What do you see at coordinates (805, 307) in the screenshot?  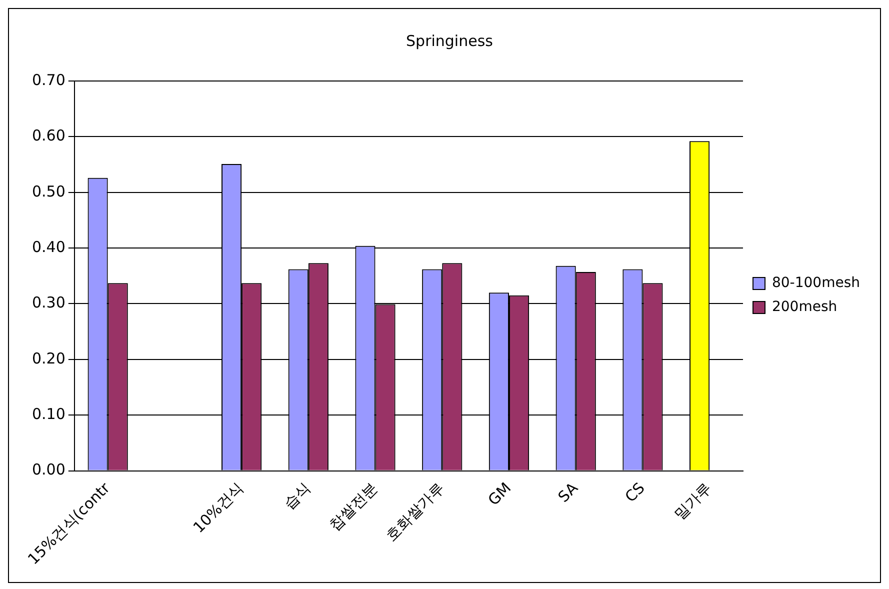 I see `legend-label: 200mesh` at bounding box center [805, 307].